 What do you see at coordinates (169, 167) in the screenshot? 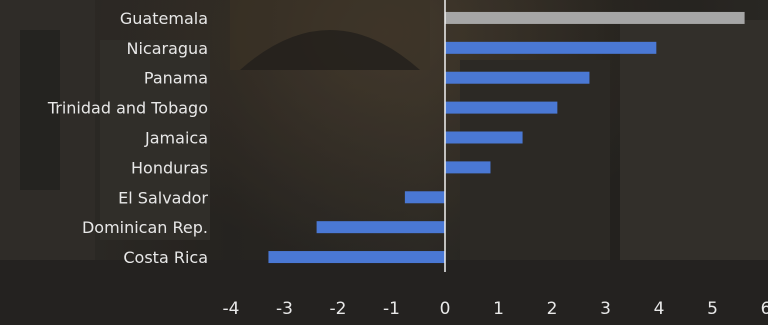
I see `category-label: Honduras` at bounding box center [169, 167].